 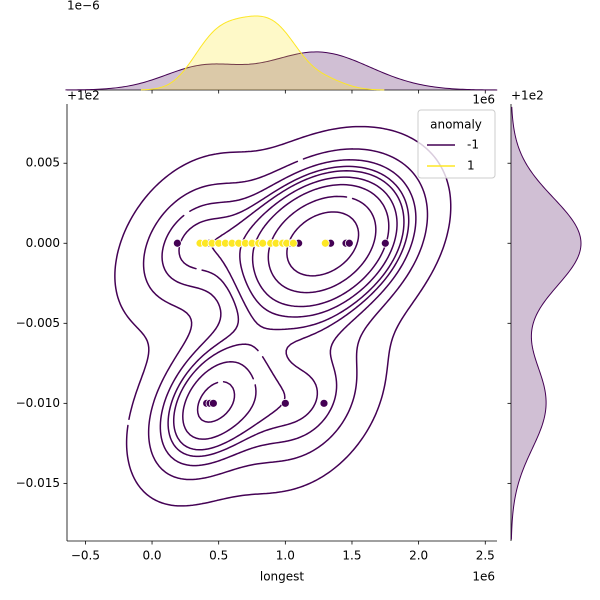 What do you see at coordinates (38, 323) in the screenshot?
I see `y-tick-label: −0.005` at bounding box center [38, 323].